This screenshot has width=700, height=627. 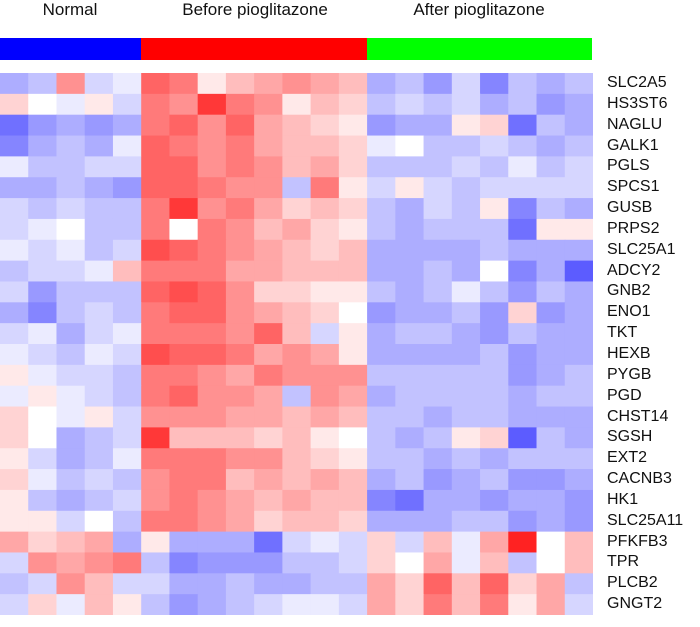 What do you see at coordinates (645, 520) in the screenshot?
I see `row-label: SLC25A11` at bounding box center [645, 520].